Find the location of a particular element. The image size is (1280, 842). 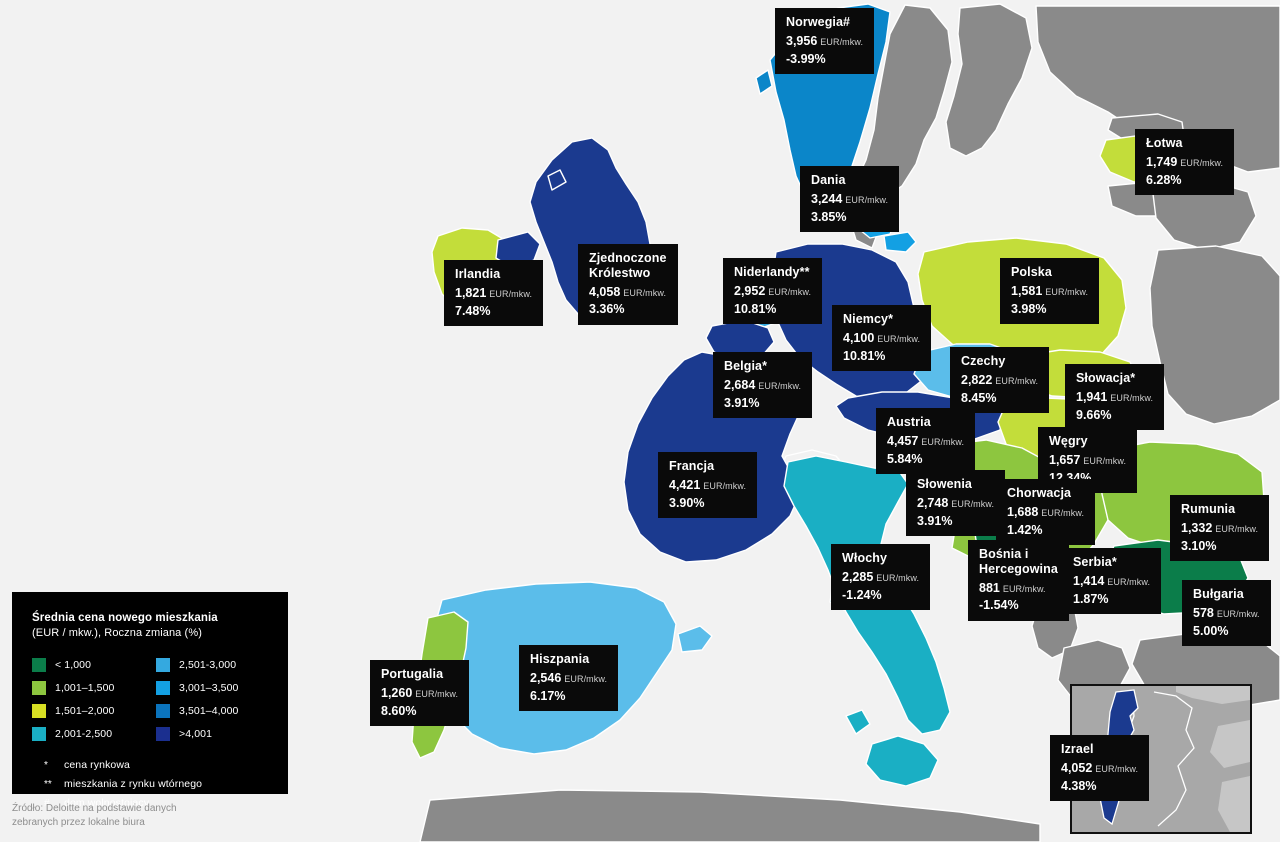

callout-price-row: 2,952 EUR/mkw. is located at coordinates (773, 290).